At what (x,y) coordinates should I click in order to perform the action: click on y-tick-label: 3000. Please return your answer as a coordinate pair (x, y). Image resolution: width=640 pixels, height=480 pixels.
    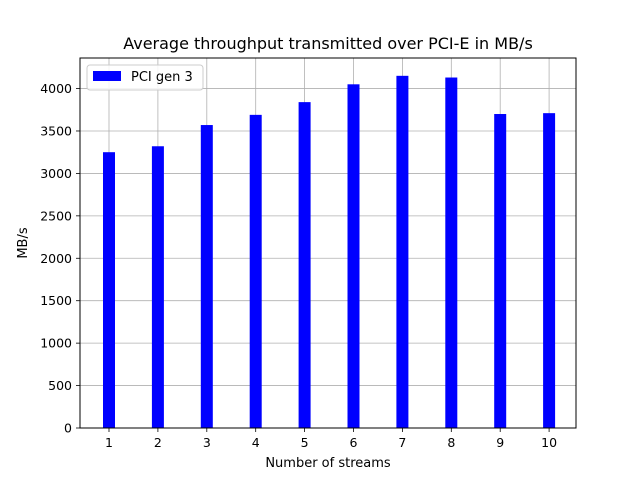
    Looking at the image, I should click on (56, 173).